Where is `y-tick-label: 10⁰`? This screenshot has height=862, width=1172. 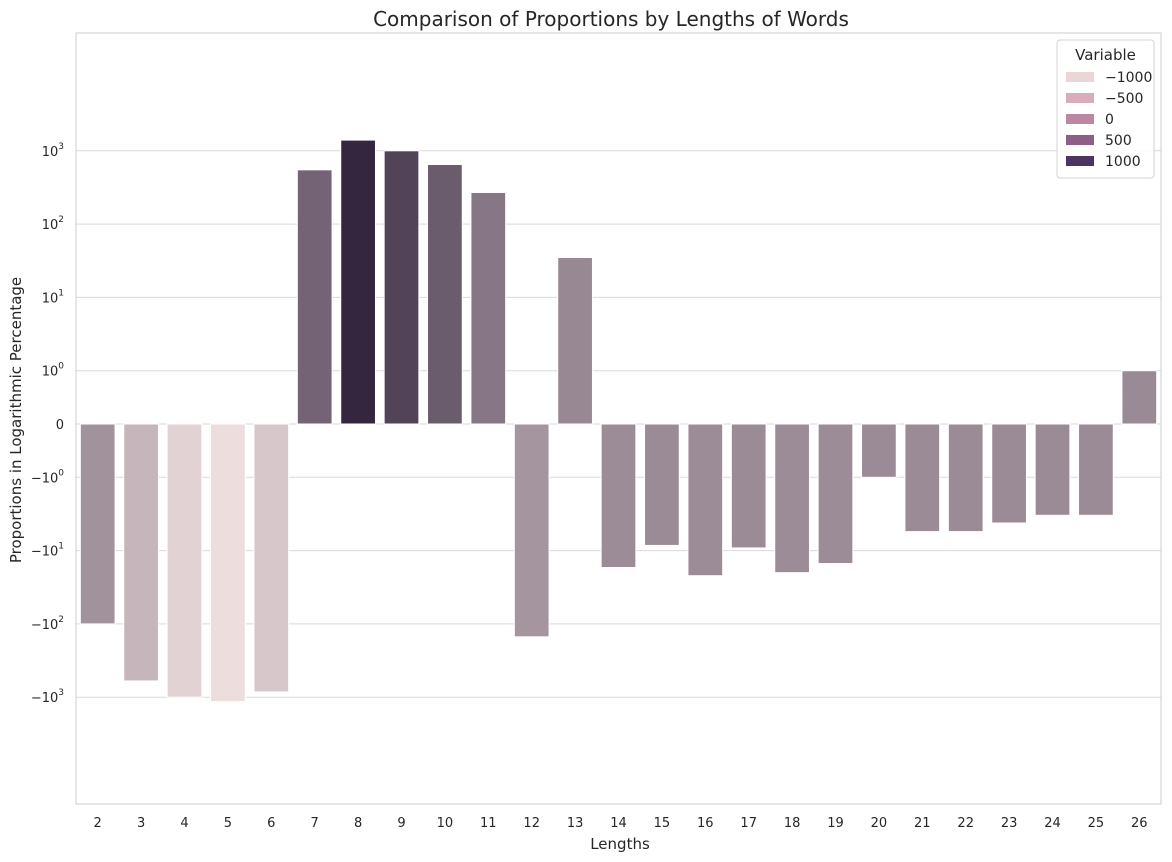 y-tick-label: 10⁰ is located at coordinates (53, 371).